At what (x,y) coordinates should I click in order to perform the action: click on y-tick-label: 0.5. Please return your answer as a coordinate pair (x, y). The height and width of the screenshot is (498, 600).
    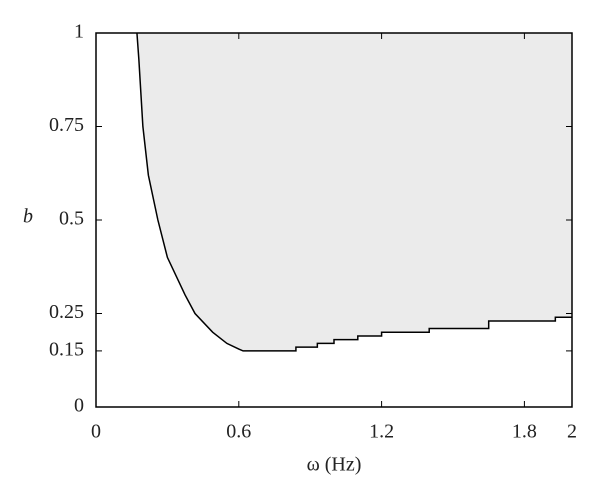
    Looking at the image, I should click on (71, 219).